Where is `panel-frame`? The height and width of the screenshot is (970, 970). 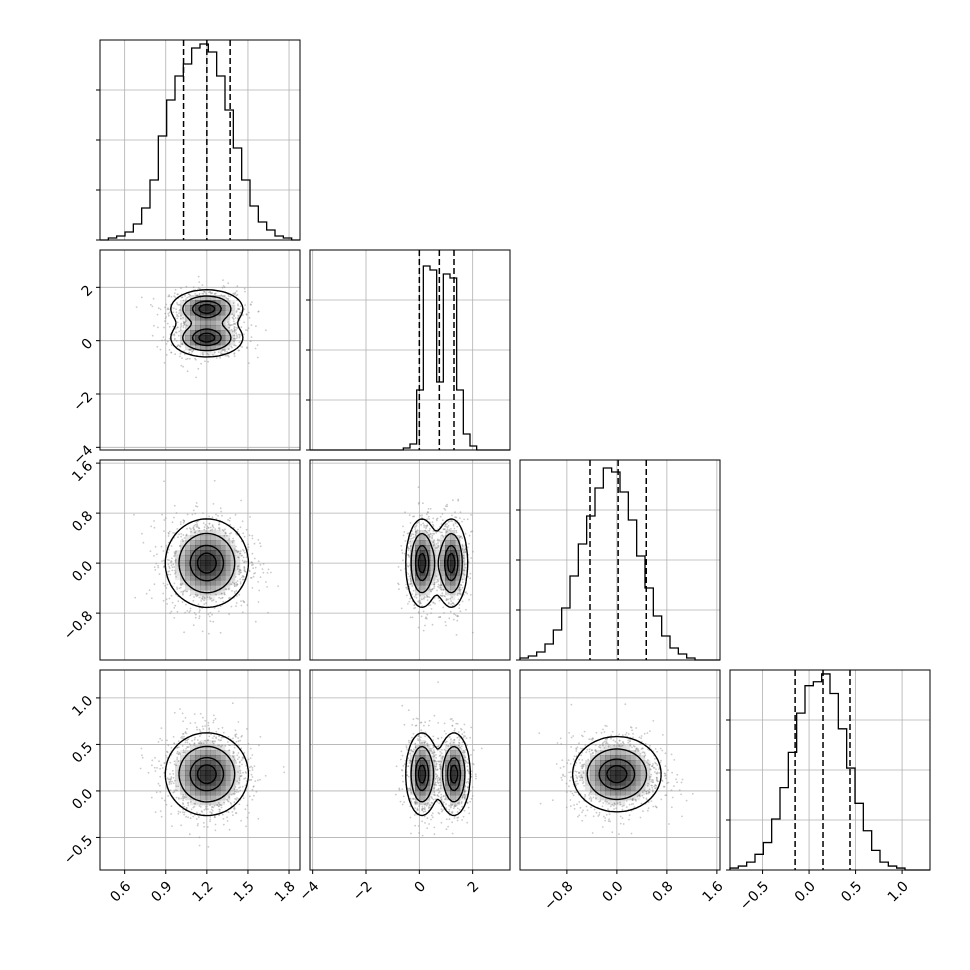 panel-frame is located at coordinates (410, 560).